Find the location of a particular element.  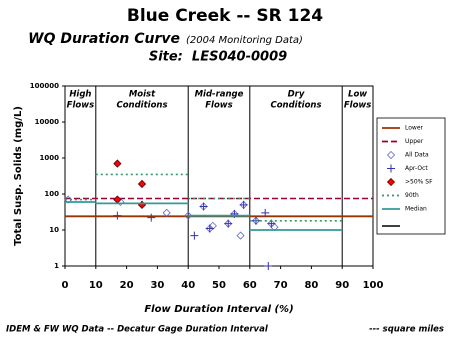

x-tick-label: 80 is located at coordinates (311, 285).